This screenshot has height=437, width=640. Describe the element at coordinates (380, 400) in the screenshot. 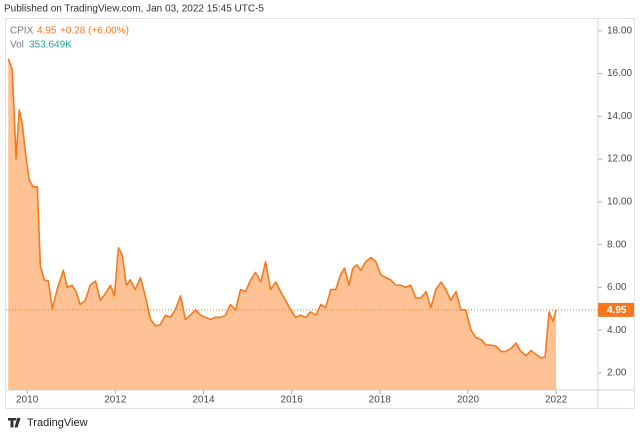

I see `x-tick-label: 2018` at that location.